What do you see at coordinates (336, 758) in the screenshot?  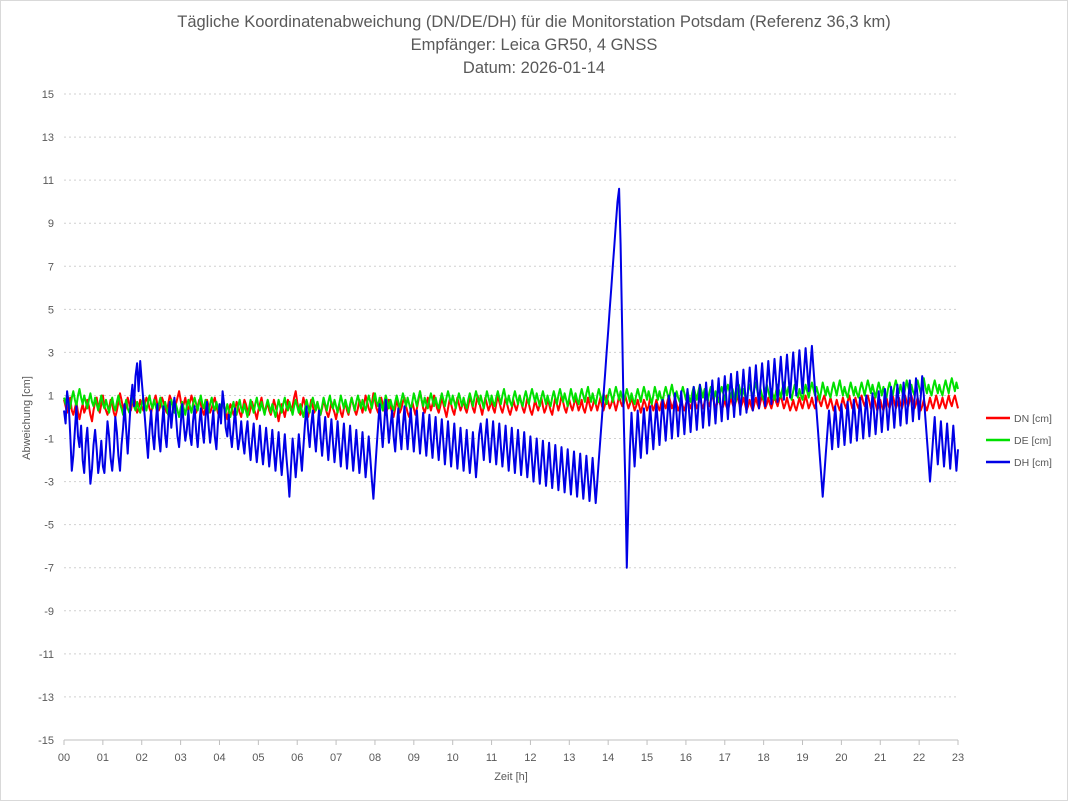 I see `x-tick-label: 07` at bounding box center [336, 758].